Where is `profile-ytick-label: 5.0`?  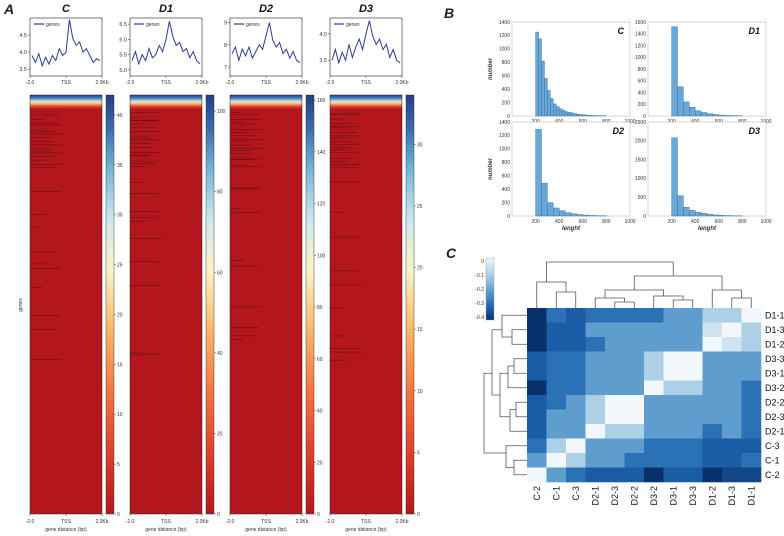 profile-ytick-label: 5.0 is located at coordinates (123, 71).